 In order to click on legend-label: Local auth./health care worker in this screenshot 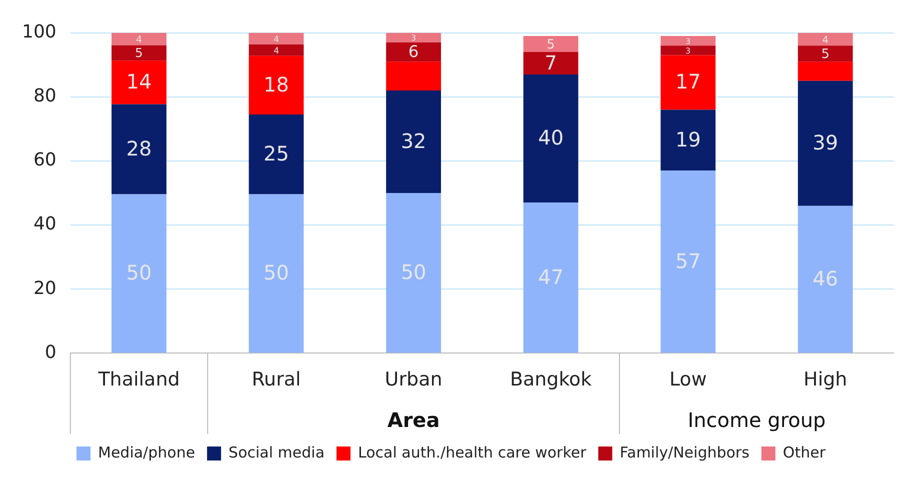, I will do `click(473, 452)`.